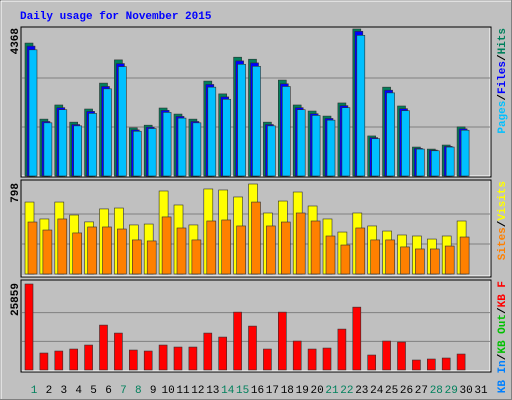  What do you see at coordinates (212, 391) in the screenshot?
I see `x-tick-label: 13` at bounding box center [212, 391].